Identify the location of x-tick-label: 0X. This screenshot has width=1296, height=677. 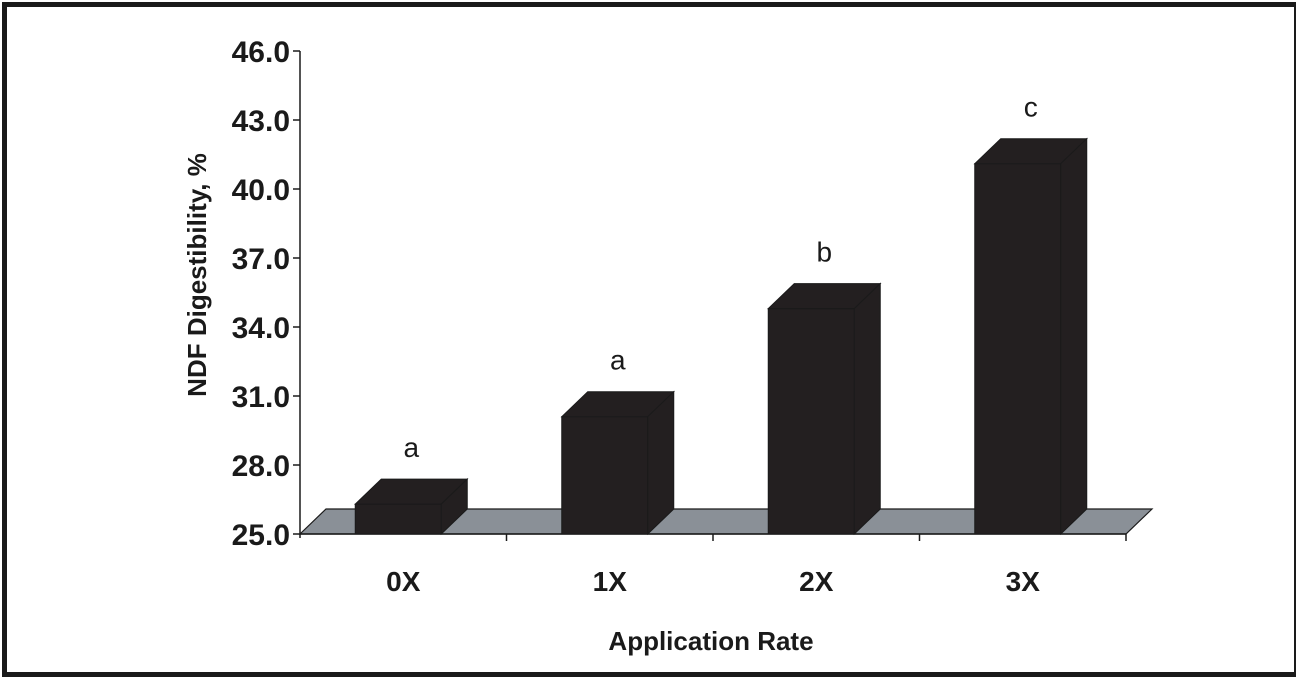
(403, 581).